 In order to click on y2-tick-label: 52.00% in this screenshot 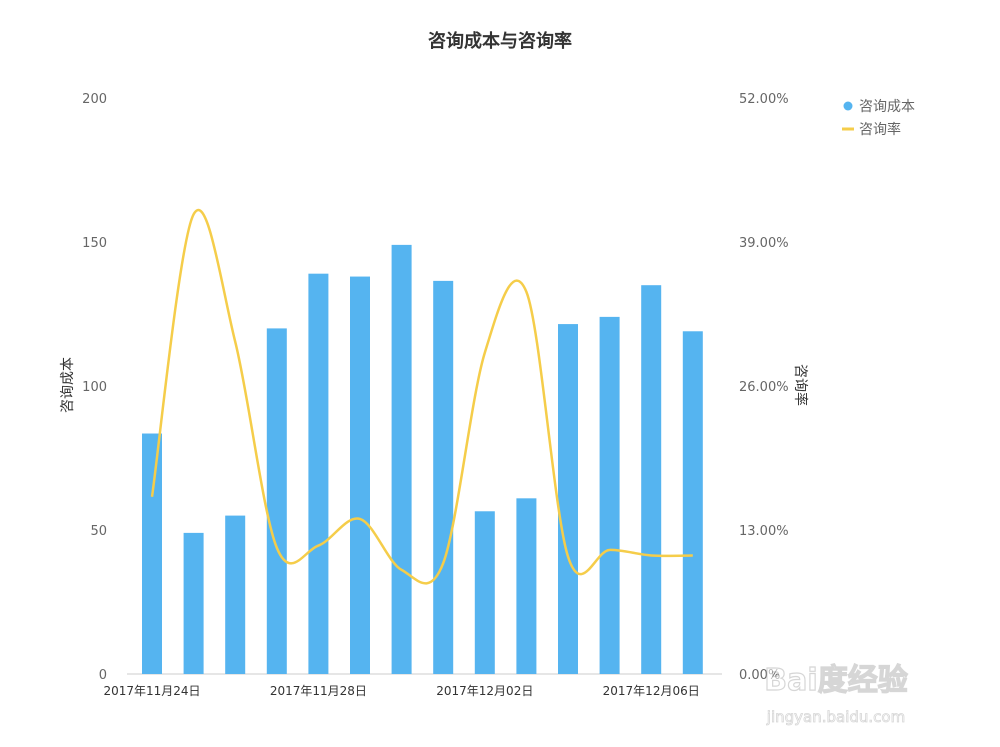, I will do `click(764, 99)`.